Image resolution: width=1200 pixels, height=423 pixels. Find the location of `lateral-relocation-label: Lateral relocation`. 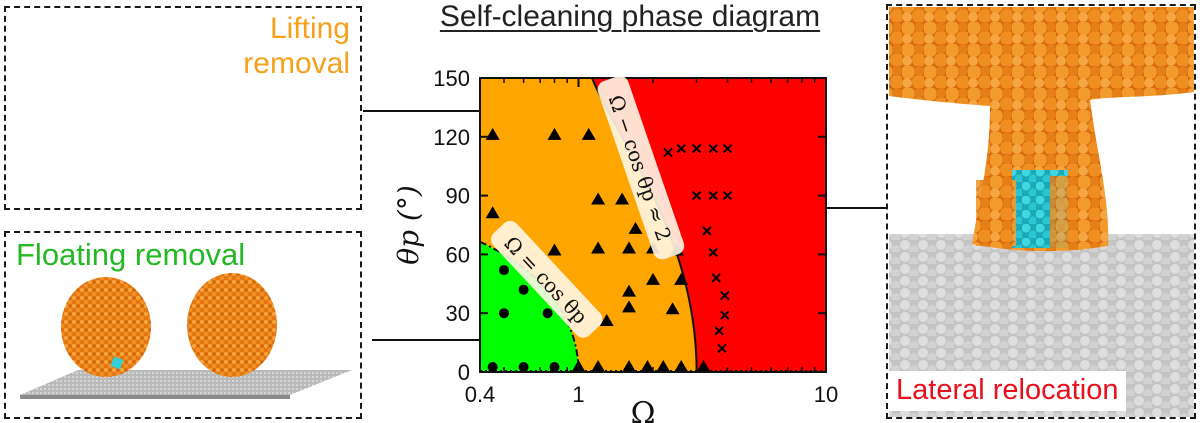

lateral-relocation-label: Lateral relocation is located at coordinates (1007, 390).